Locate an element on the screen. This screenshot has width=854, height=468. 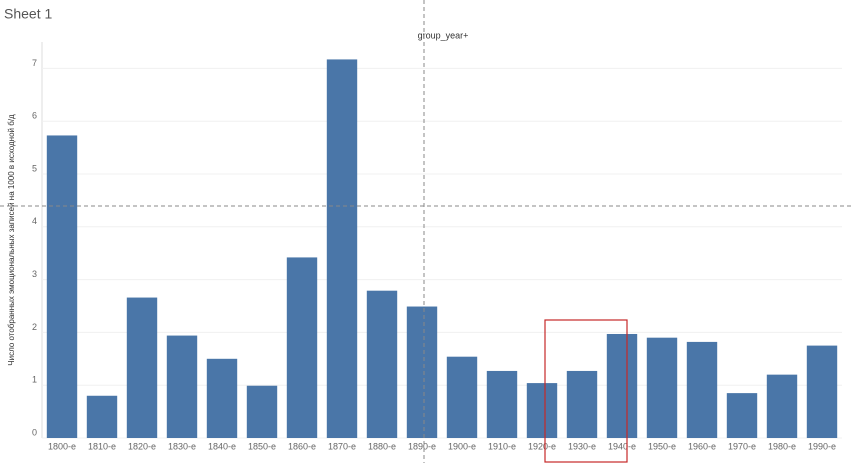
highlight-box is located at coordinates (586, 391).